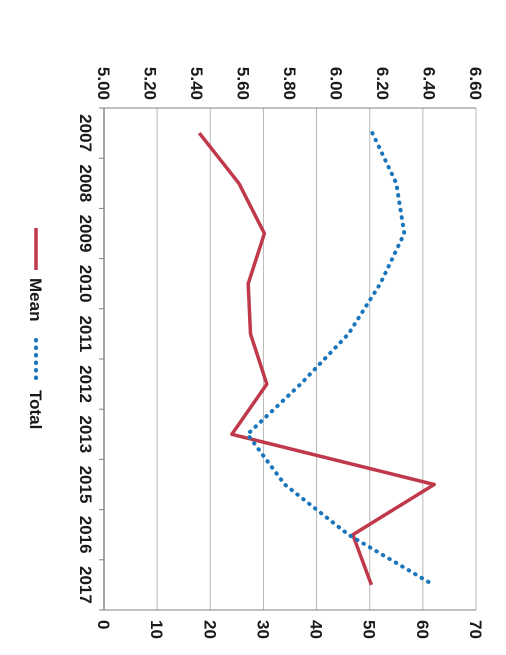 This screenshot has width=506, height=655. Describe the element at coordinates (103, 624) in the screenshot. I see `right-tick-label: 0` at that location.